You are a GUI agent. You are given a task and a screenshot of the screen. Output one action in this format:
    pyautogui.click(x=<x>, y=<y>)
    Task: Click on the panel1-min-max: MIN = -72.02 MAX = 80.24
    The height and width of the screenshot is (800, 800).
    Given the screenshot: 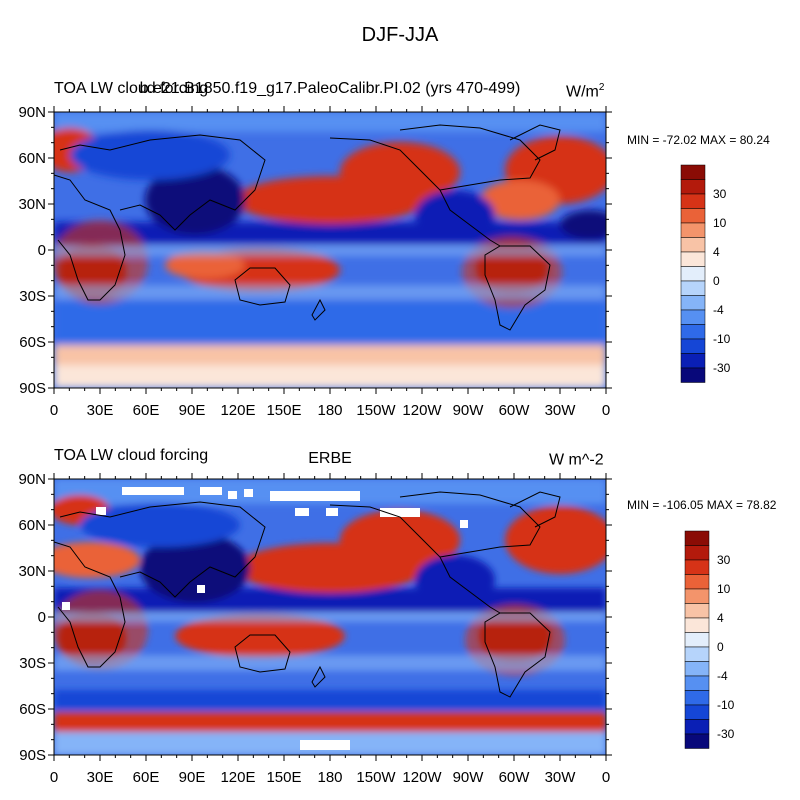 What is the action you would take?
    pyautogui.click(x=698, y=140)
    